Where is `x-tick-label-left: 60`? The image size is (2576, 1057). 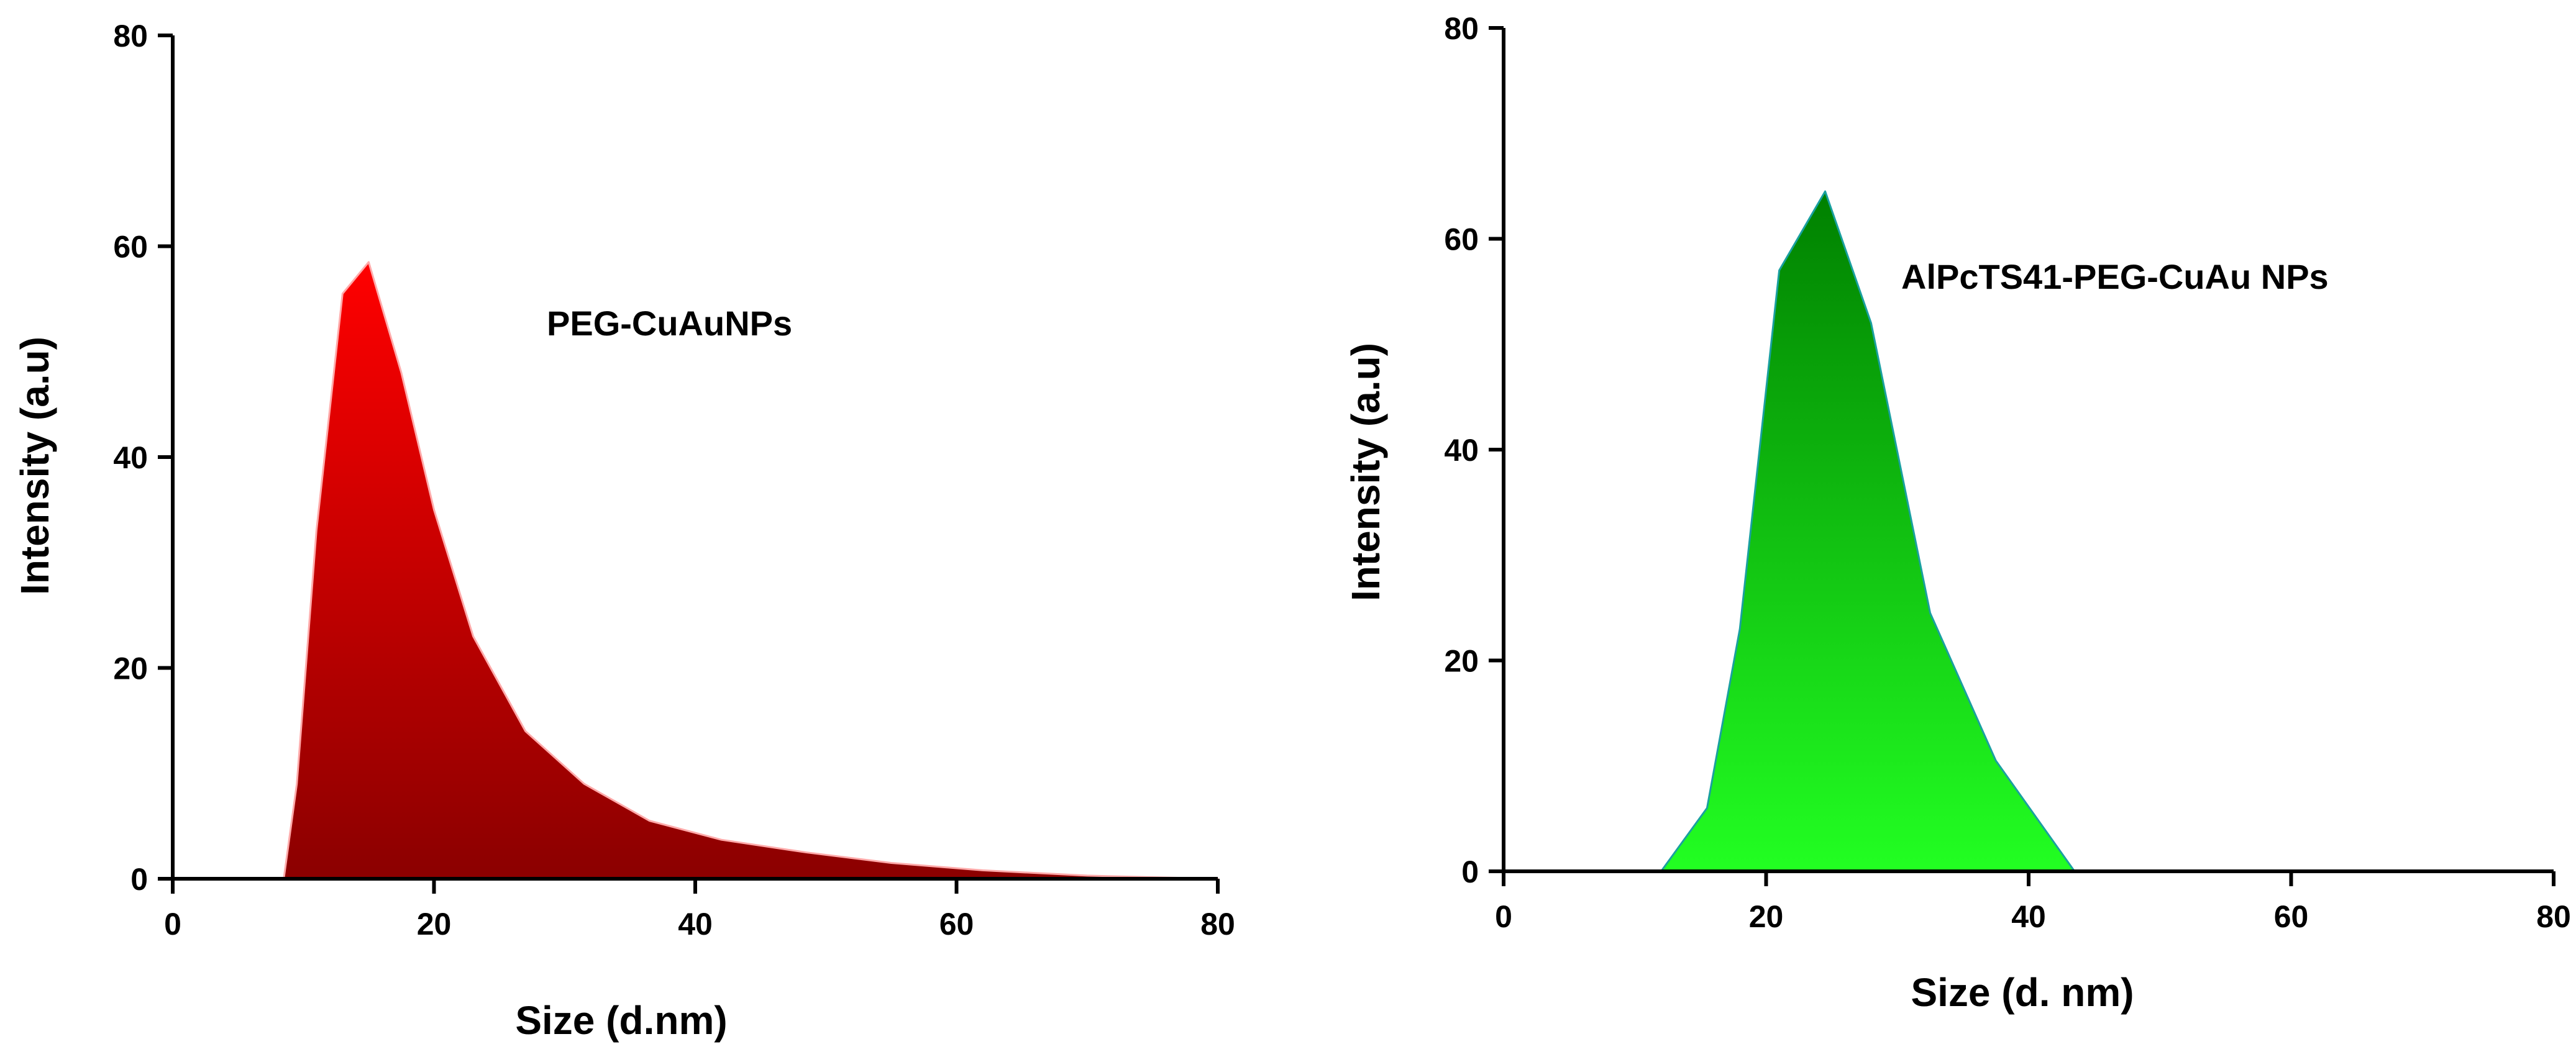
x-tick-label-left: 60 is located at coordinates (956, 924).